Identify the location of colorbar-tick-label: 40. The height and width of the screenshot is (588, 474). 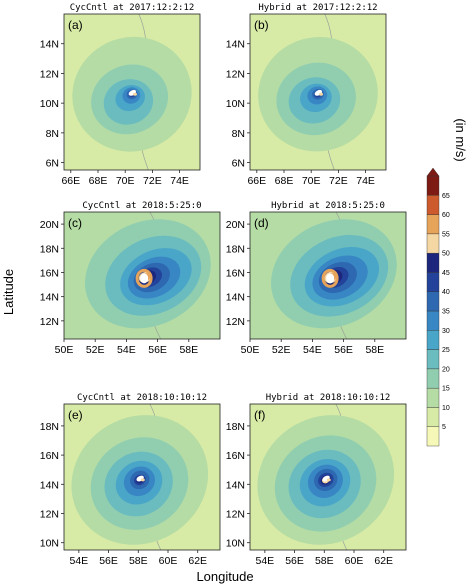
(446, 292).